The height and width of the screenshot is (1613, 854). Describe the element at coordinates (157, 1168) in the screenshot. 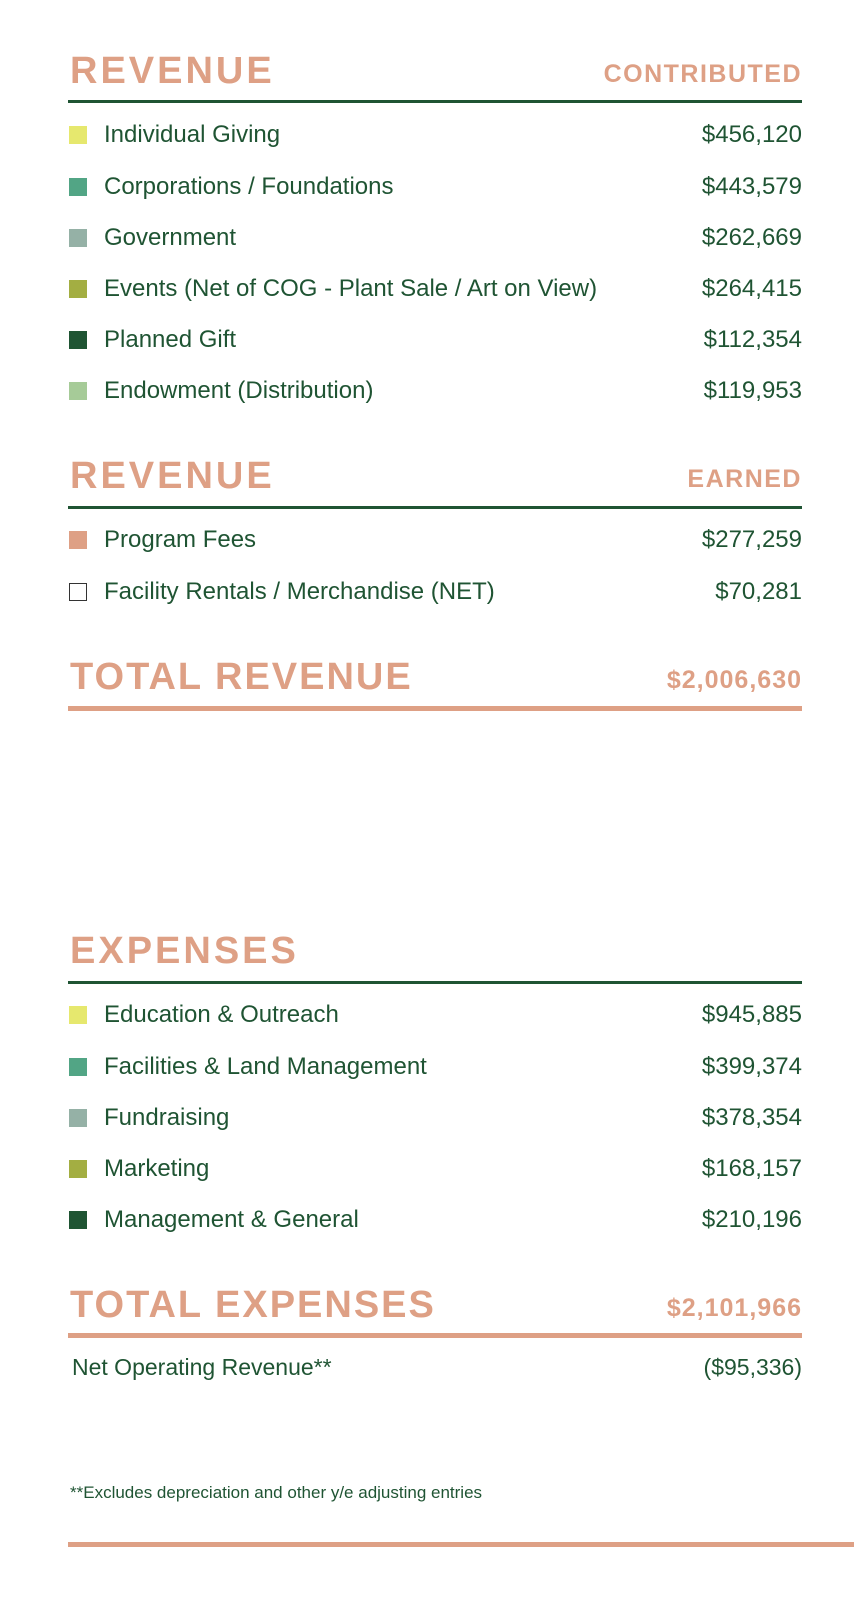

I see `item-label: Marketing` at that location.